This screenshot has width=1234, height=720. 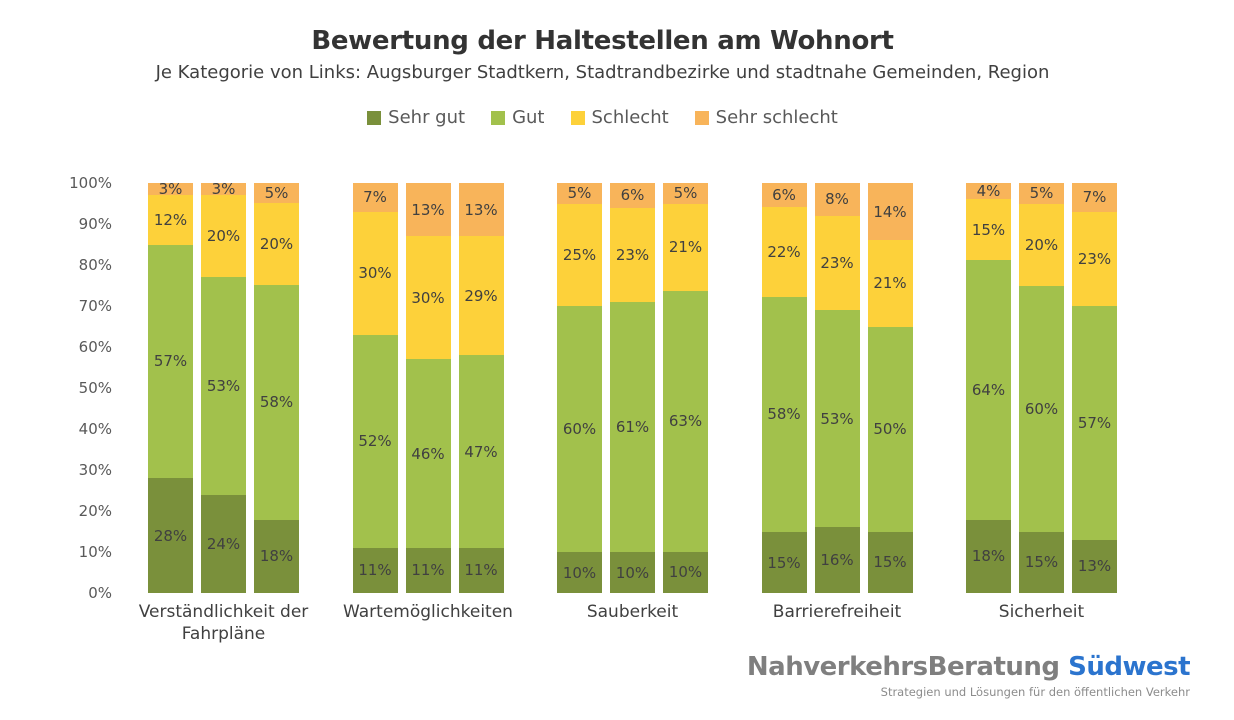 I want to click on bar-segment-label: 52%, so click(x=375, y=441).